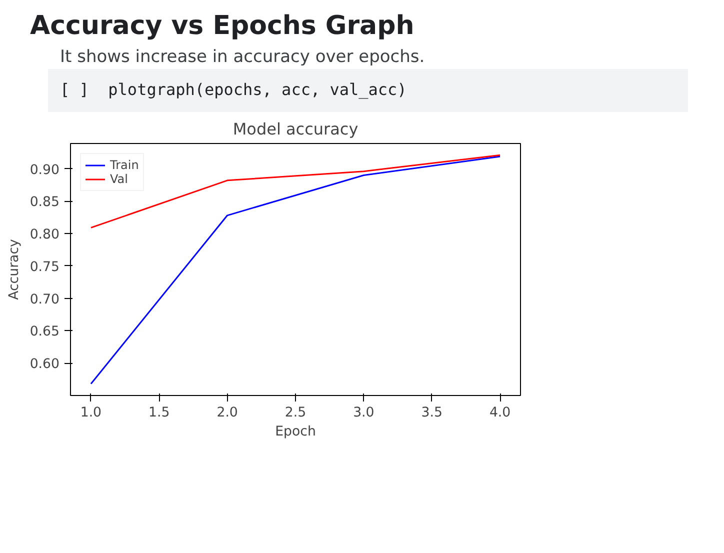 The height and width of the screenshot is (553, 724). What do you see at coordinates (363, 413) in the screenshot?
I see `x-tick-label: 3.0` at bounding box center [363, 413].